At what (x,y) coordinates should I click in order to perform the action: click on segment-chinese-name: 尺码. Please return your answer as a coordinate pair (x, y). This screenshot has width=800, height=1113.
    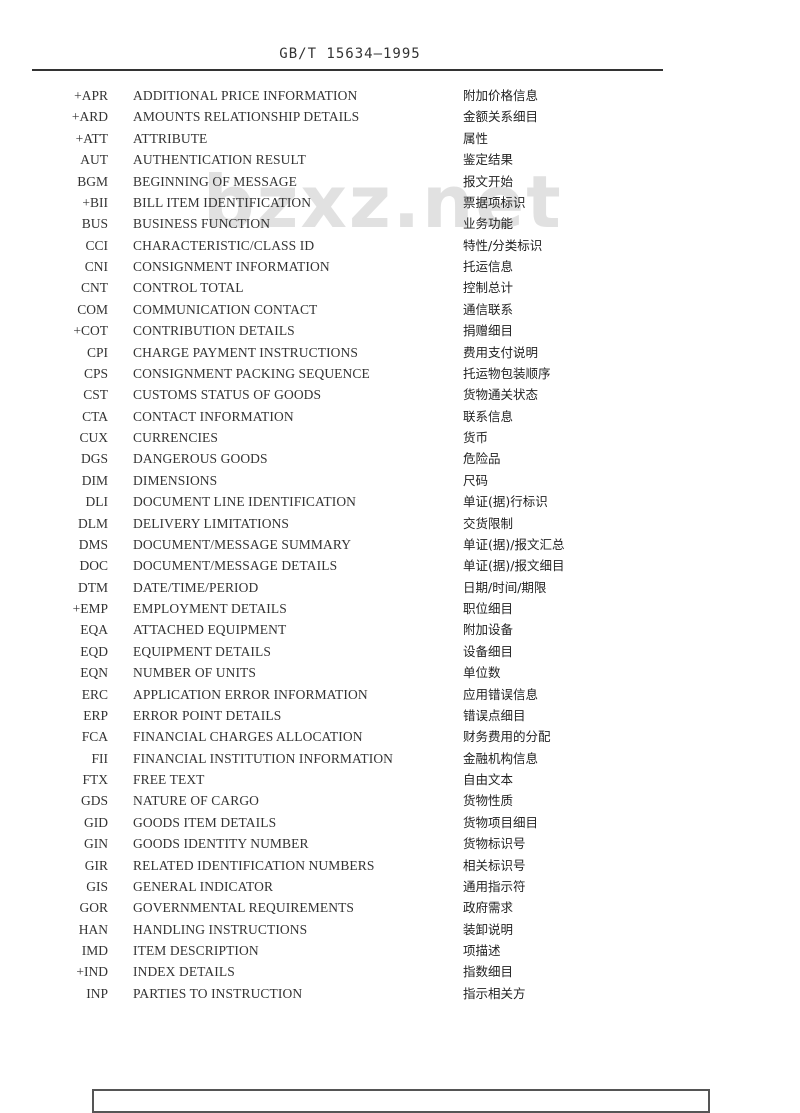
    Looking at the image, I should click on (476, 480).